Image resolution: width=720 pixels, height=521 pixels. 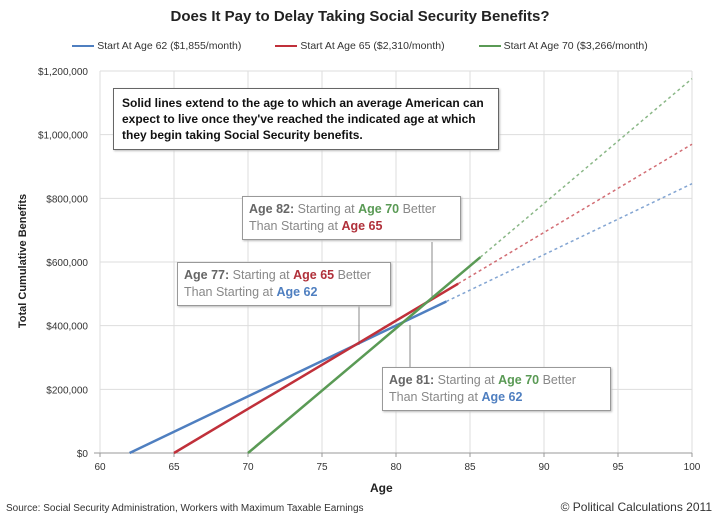 I want to click on y-tick-label: $400,000, so click(x=67, y=327).